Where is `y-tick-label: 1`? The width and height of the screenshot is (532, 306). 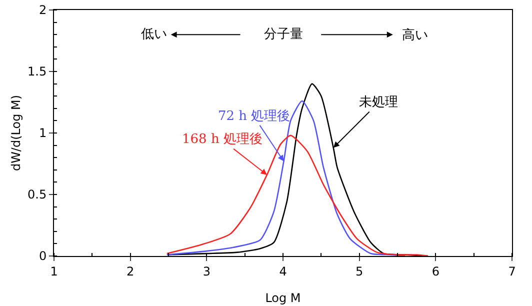
y-tick-label: 1 is located at coordinates (42, 133).